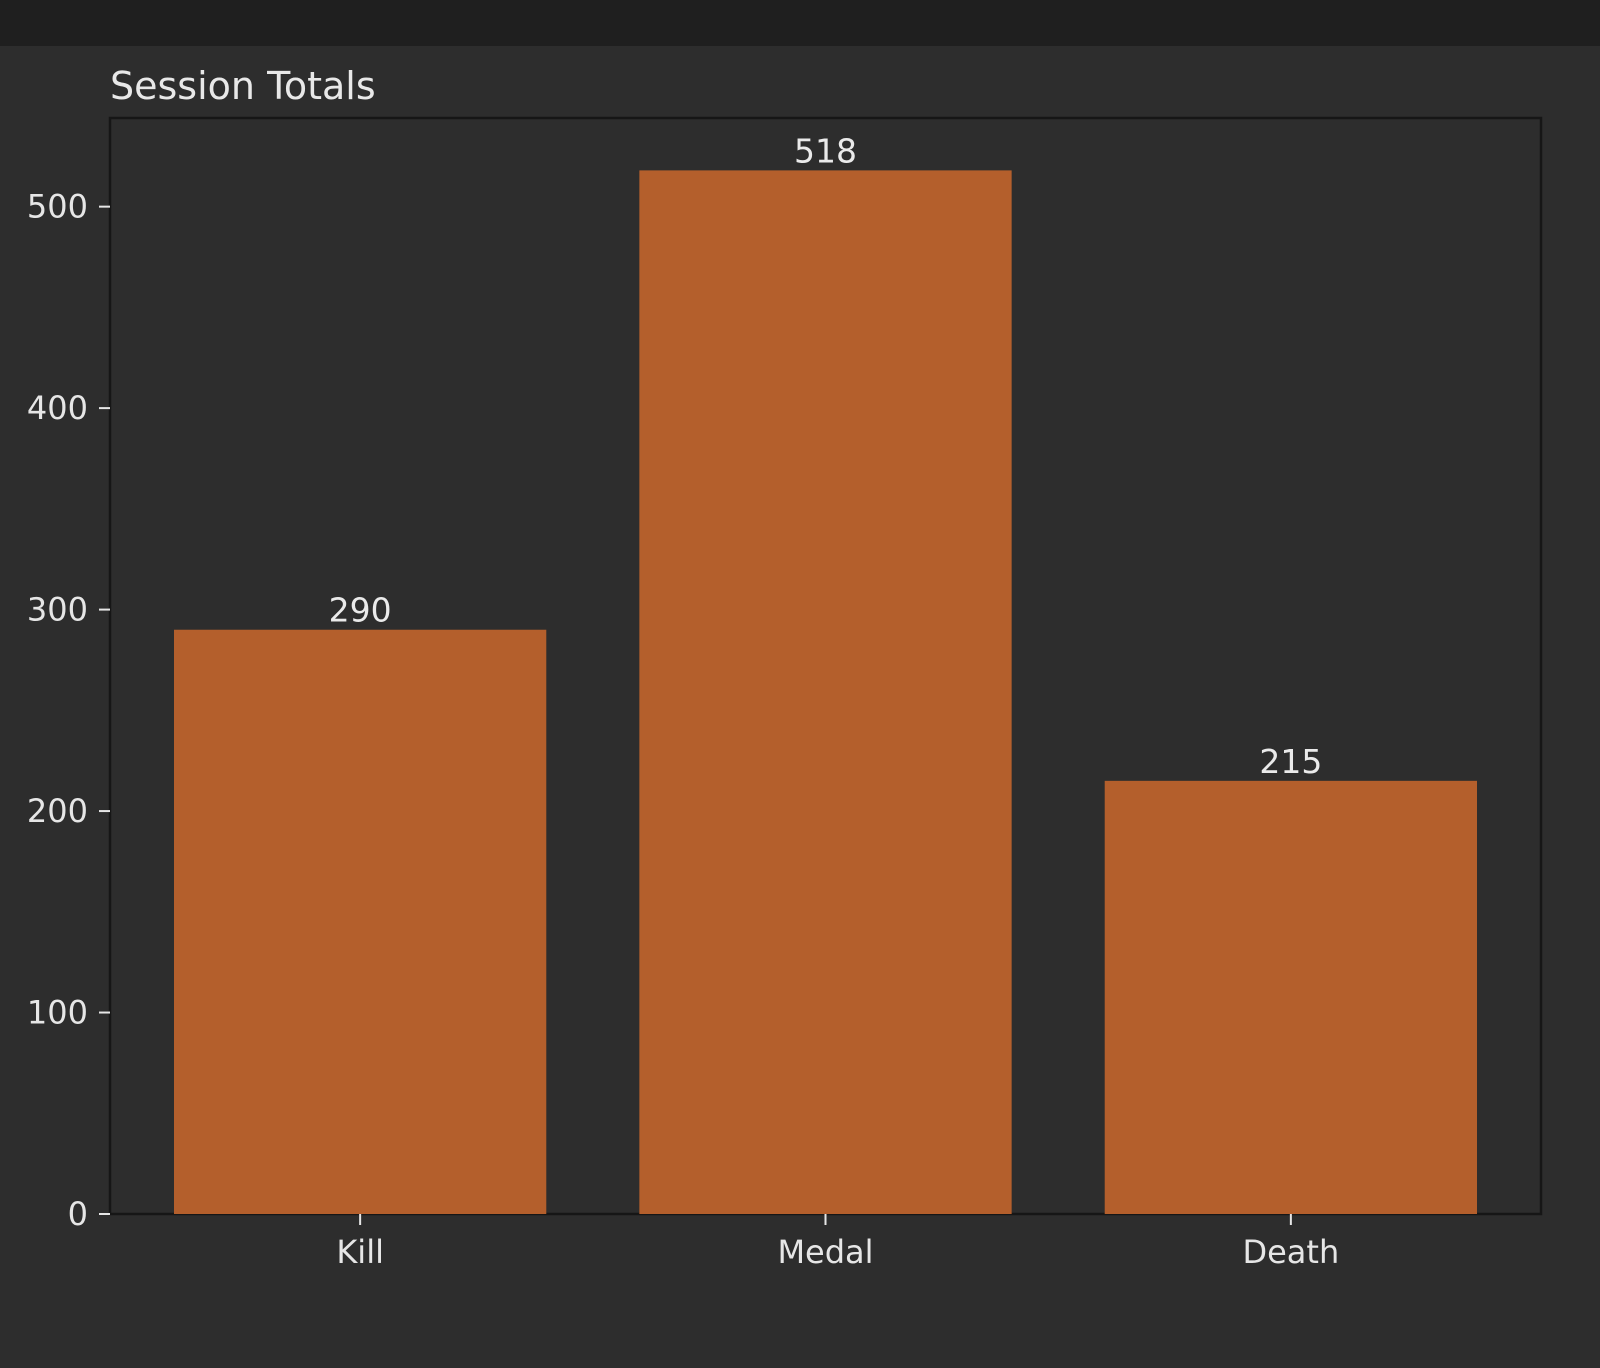 The width and height of the screenshot is (1600, 1368). Describe the element at coordinates (825, 1252) in the screenshot. I see `x-tick-label-medal: Medal` at that location.